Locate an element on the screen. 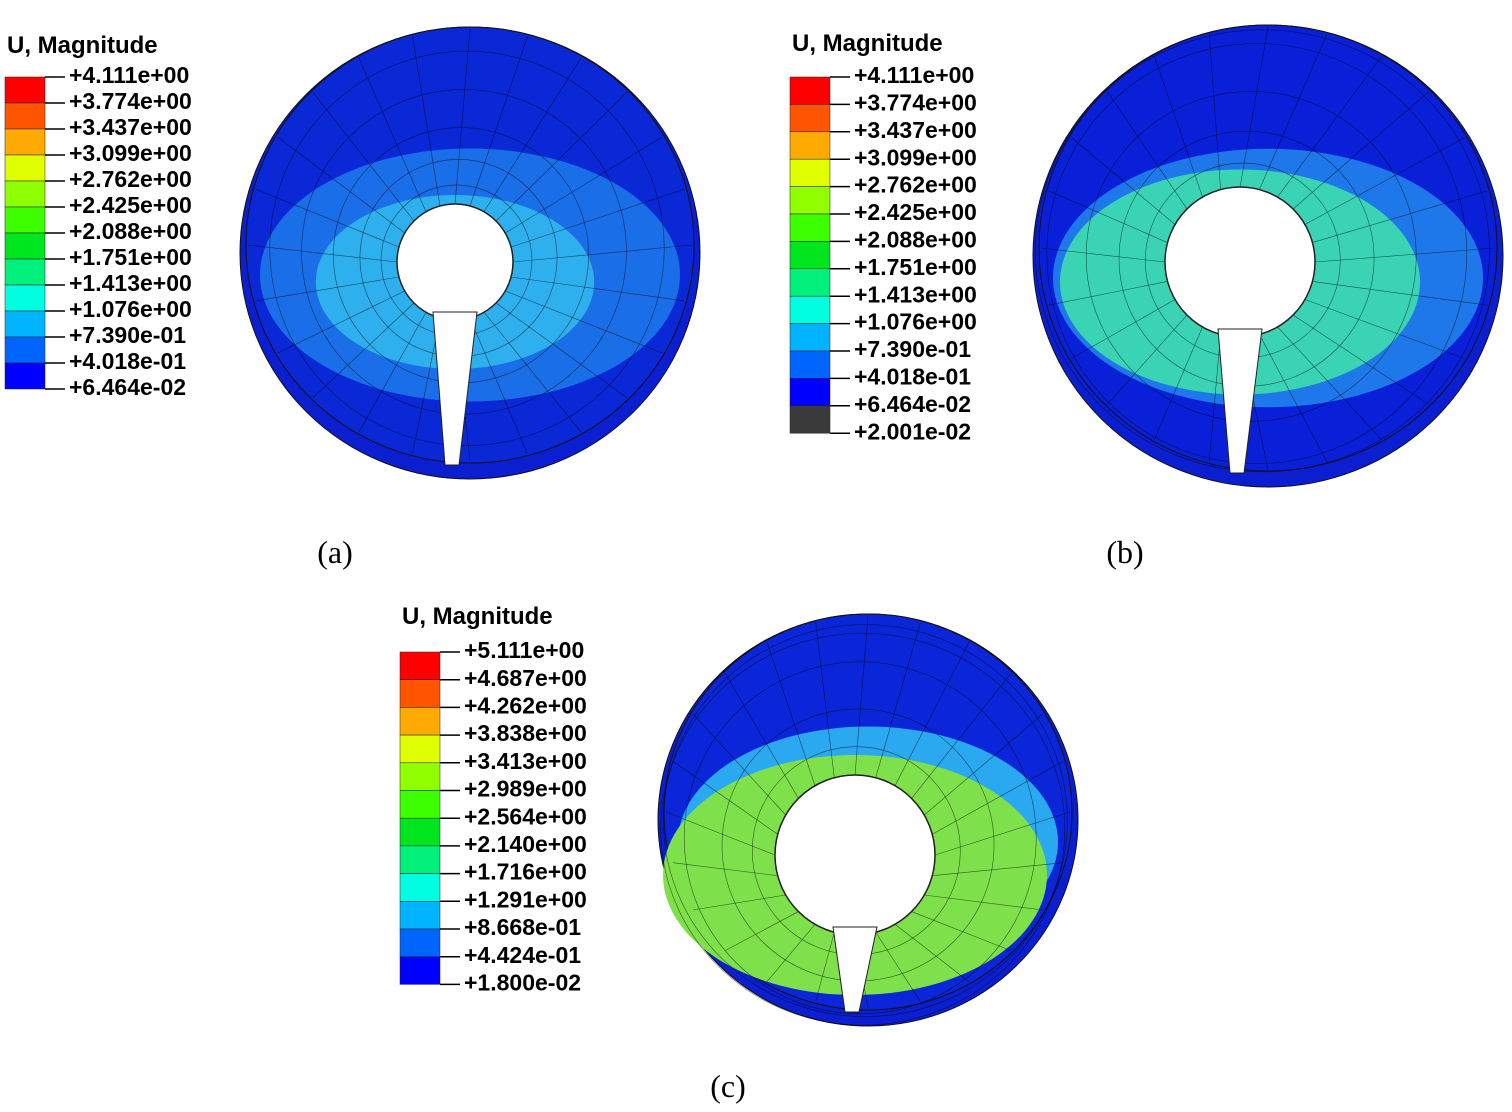  legend-label: +3.413e+00 is located at coordinates (525, 761).